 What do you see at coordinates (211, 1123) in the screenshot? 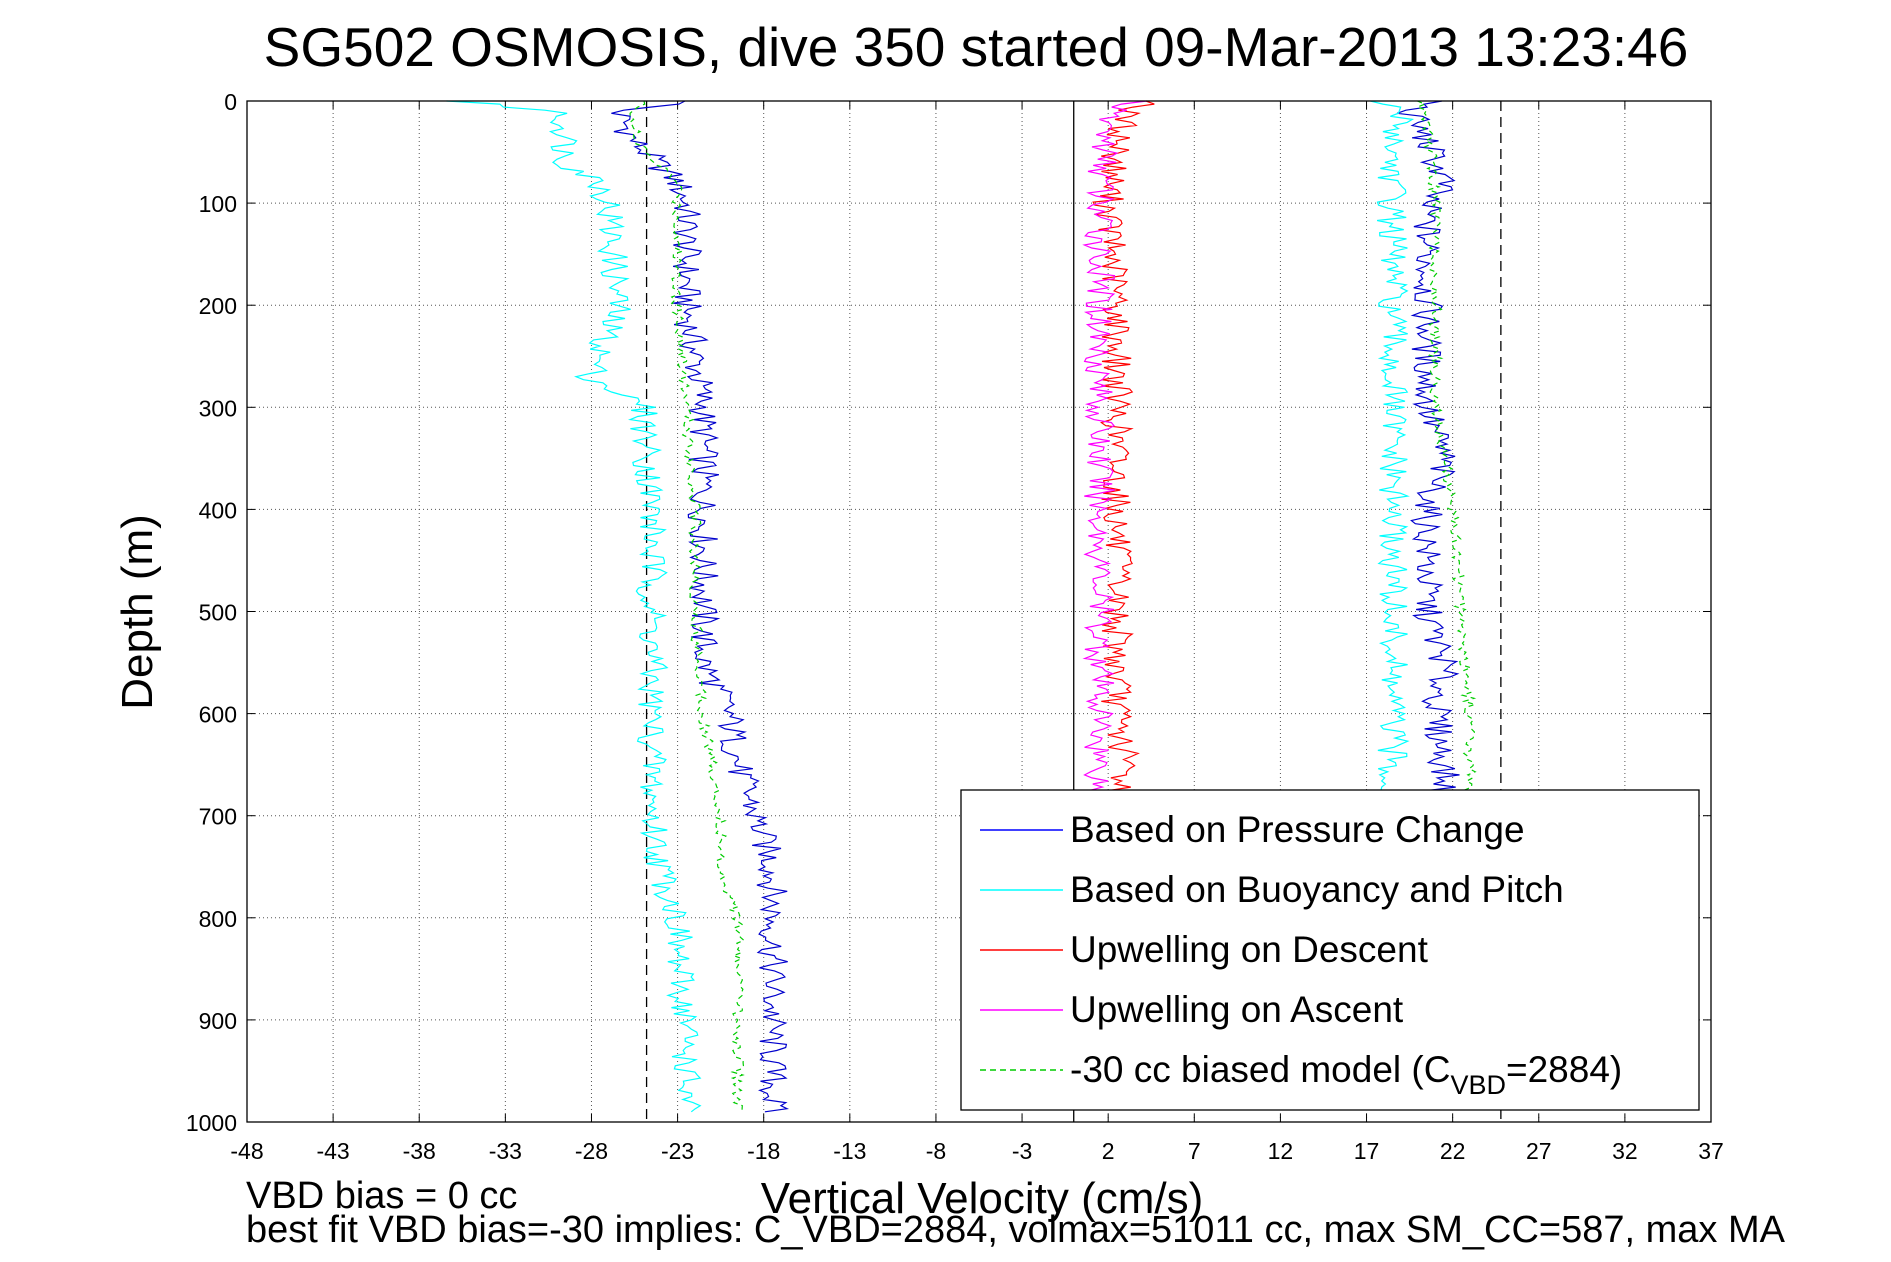
I see `y-tick-label: 1000` at bounding box center [211, 1123].